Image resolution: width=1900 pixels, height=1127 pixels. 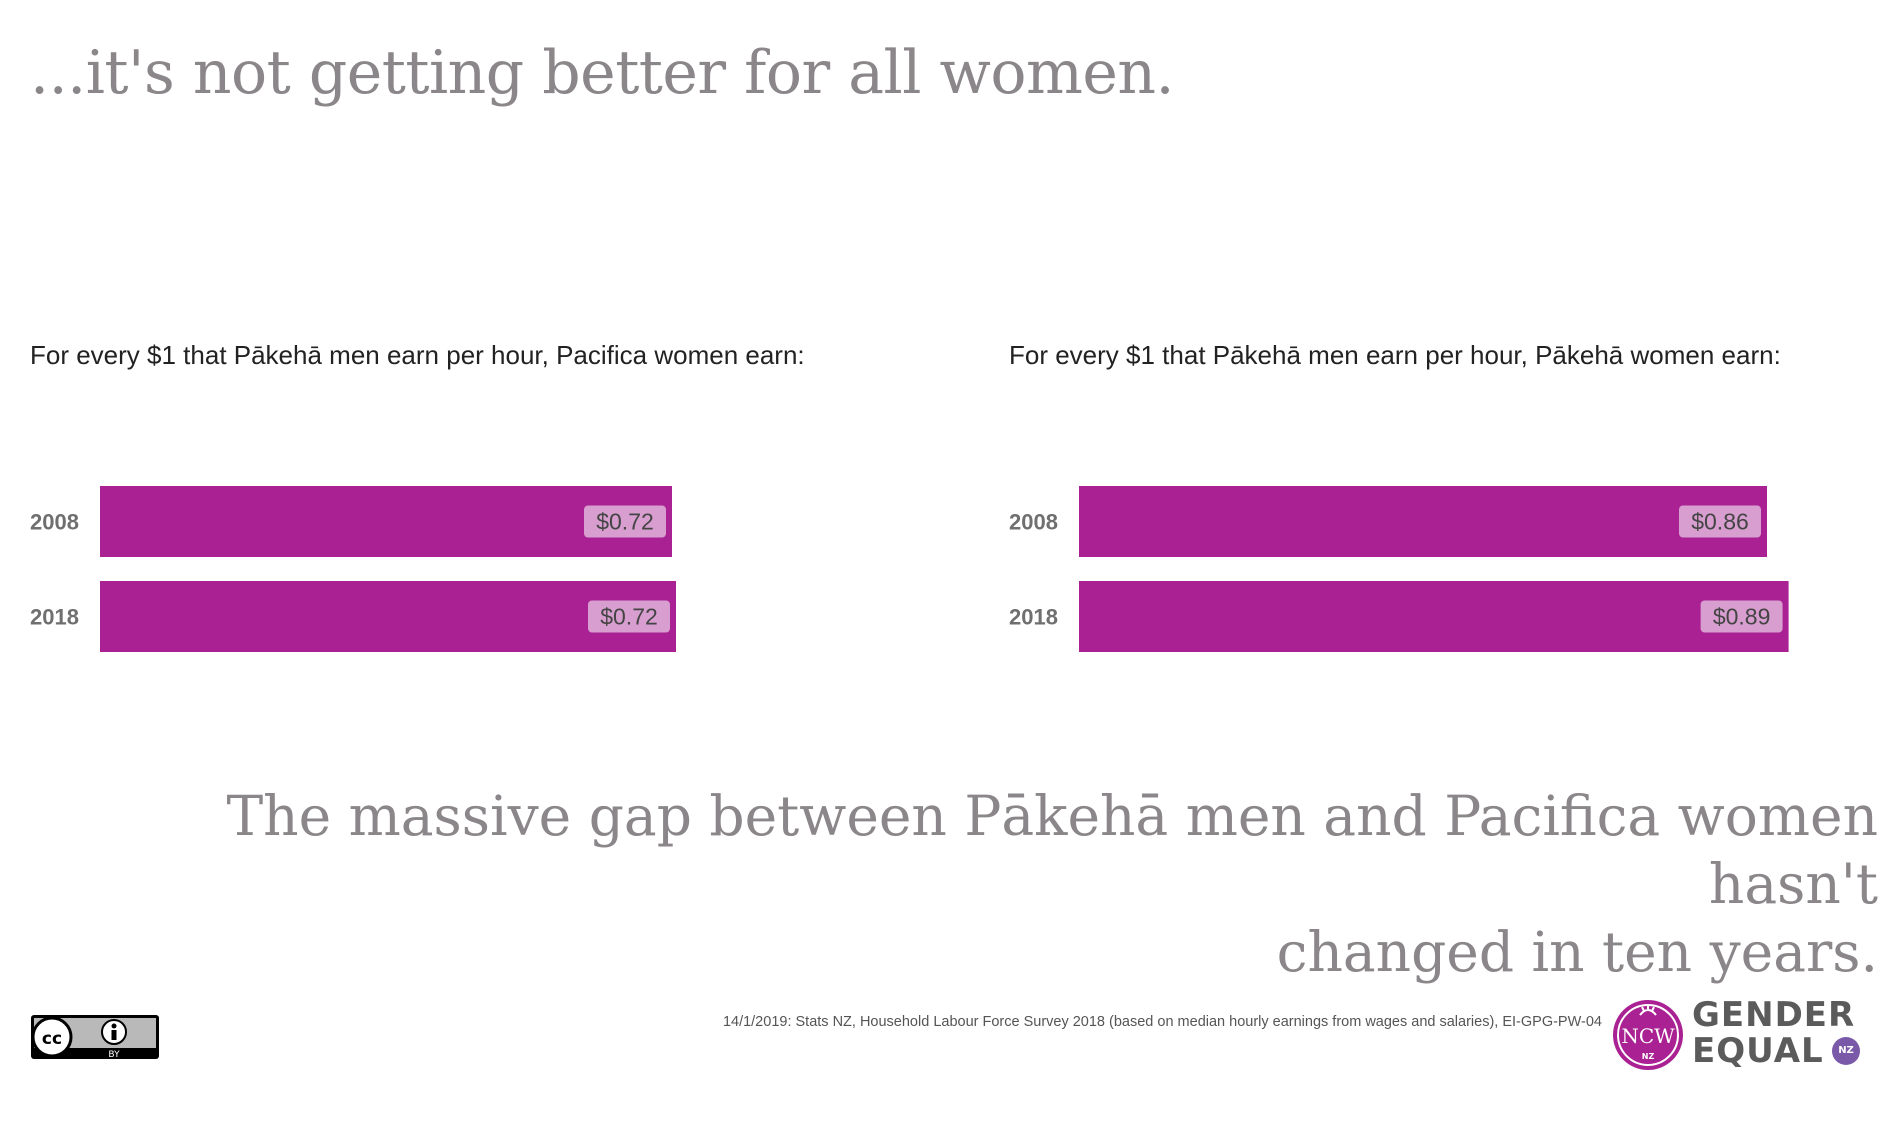 What do you see at coordinates (1846, 1051) in the screenshot?
I see `nz-badge: NZ` at bounding box center [1846, 1051].